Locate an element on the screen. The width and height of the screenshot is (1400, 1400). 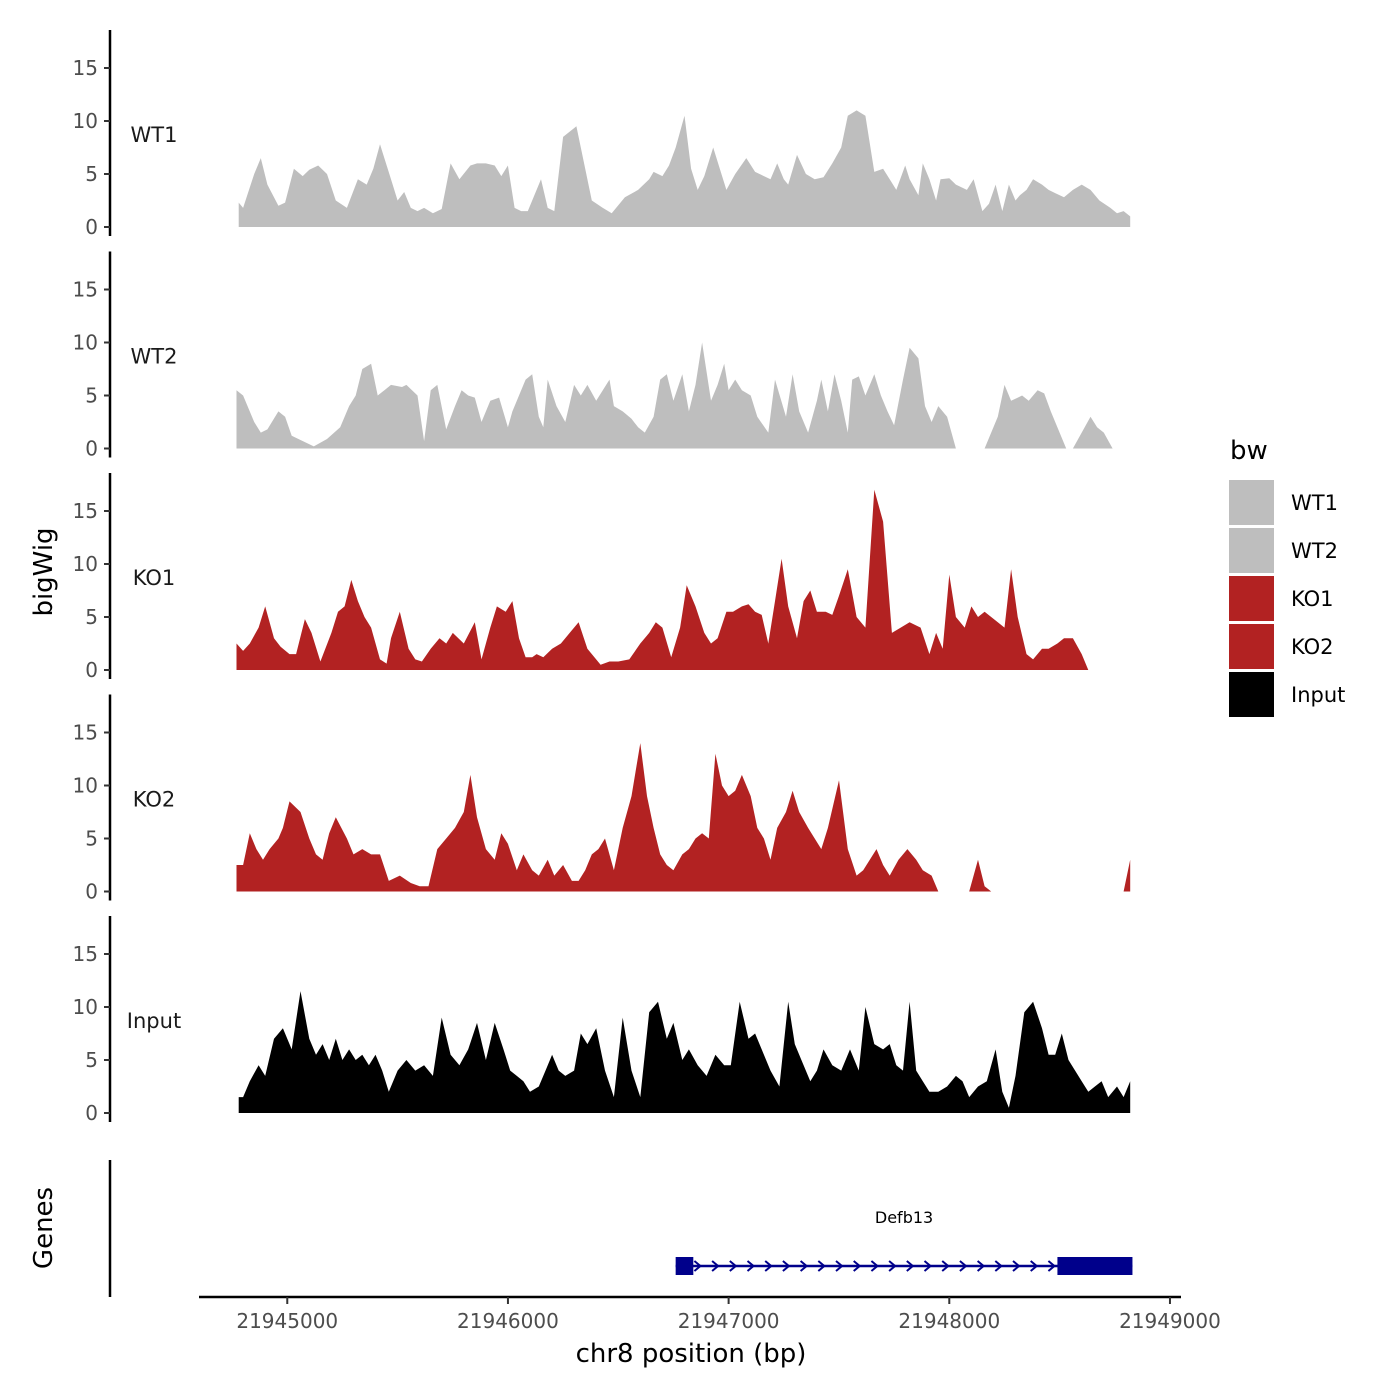
legend-swatch-ko2 is located at coordinates (1251, 646).